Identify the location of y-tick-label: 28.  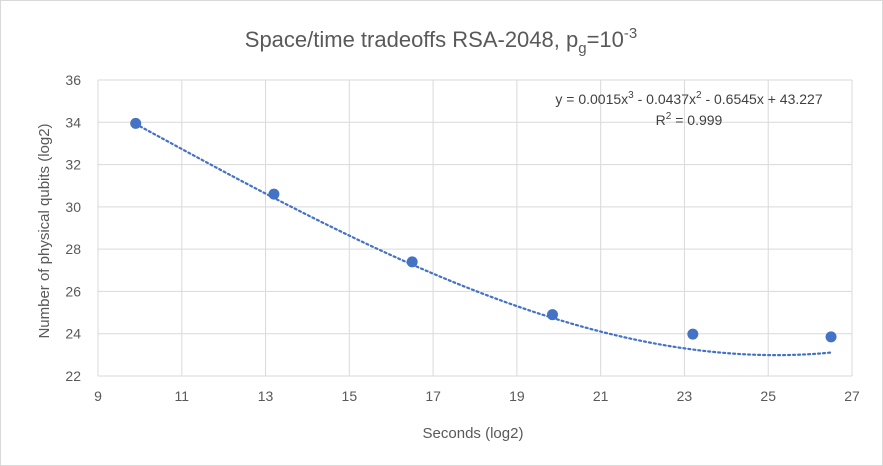
(73, 249).